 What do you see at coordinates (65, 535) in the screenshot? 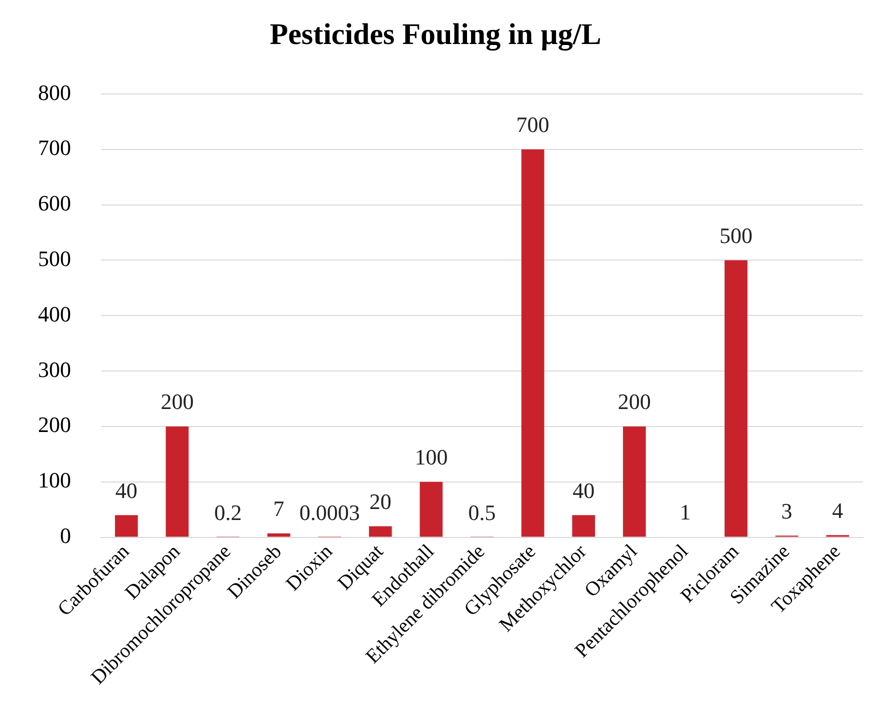
I see `y-tick-label: 0` at bounding box center [65, 535].